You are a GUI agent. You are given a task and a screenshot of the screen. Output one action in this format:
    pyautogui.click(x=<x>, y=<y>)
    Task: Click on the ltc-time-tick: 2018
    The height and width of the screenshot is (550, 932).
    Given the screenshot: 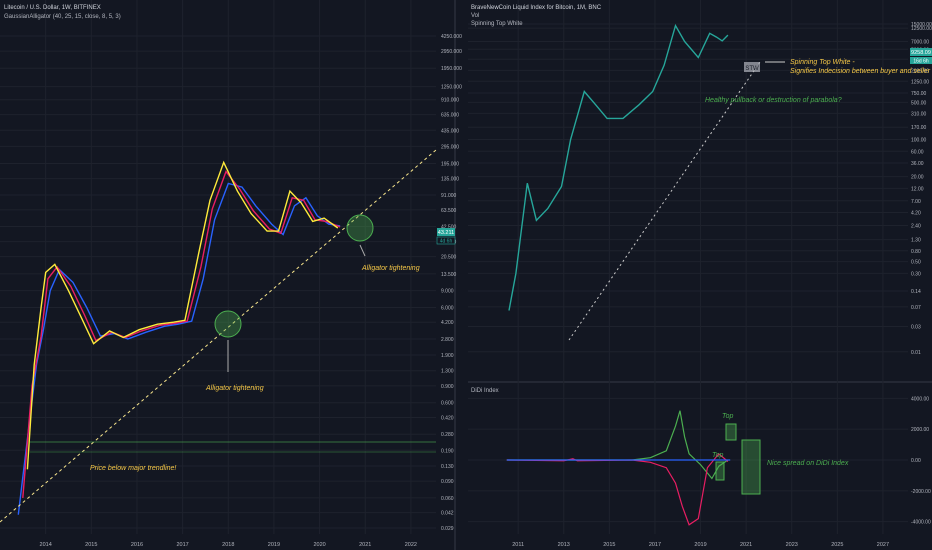 What is the action you would take?
    pyautogui.click(x=228, y=545)
    